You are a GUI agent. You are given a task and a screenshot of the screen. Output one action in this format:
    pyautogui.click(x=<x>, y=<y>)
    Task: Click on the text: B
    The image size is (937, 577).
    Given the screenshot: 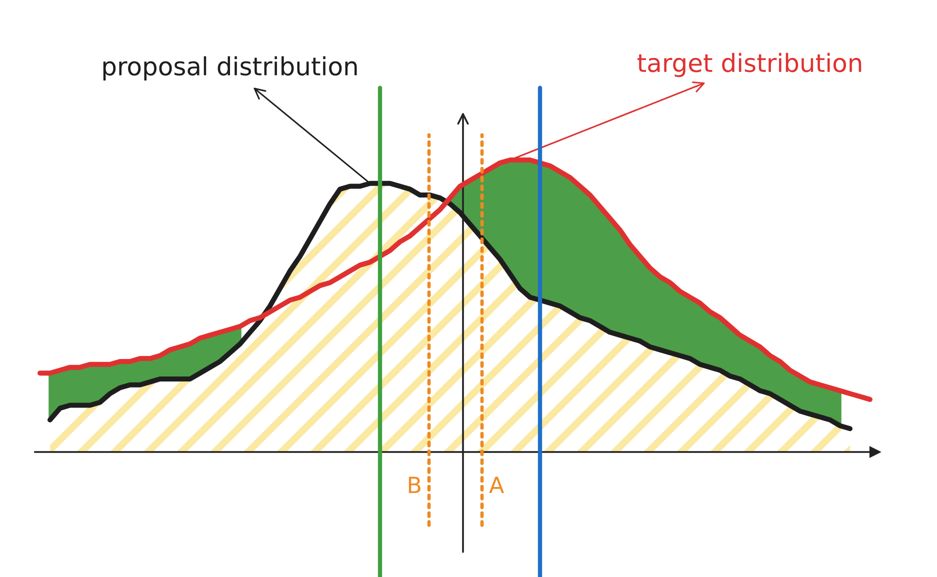 What is the action you would take?
    pyautogui.click(x=414, y=485)
    